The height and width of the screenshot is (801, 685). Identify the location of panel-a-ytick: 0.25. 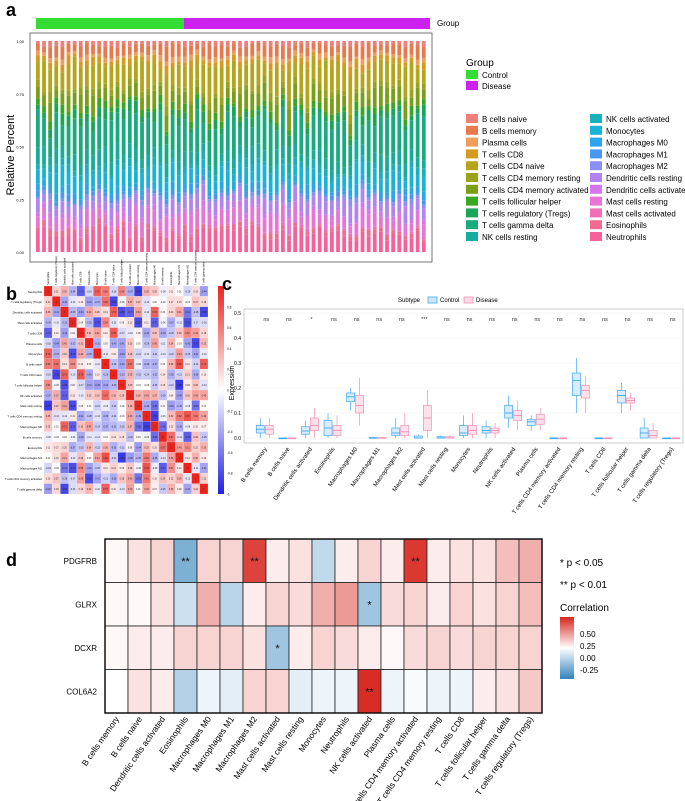
(20, 199).